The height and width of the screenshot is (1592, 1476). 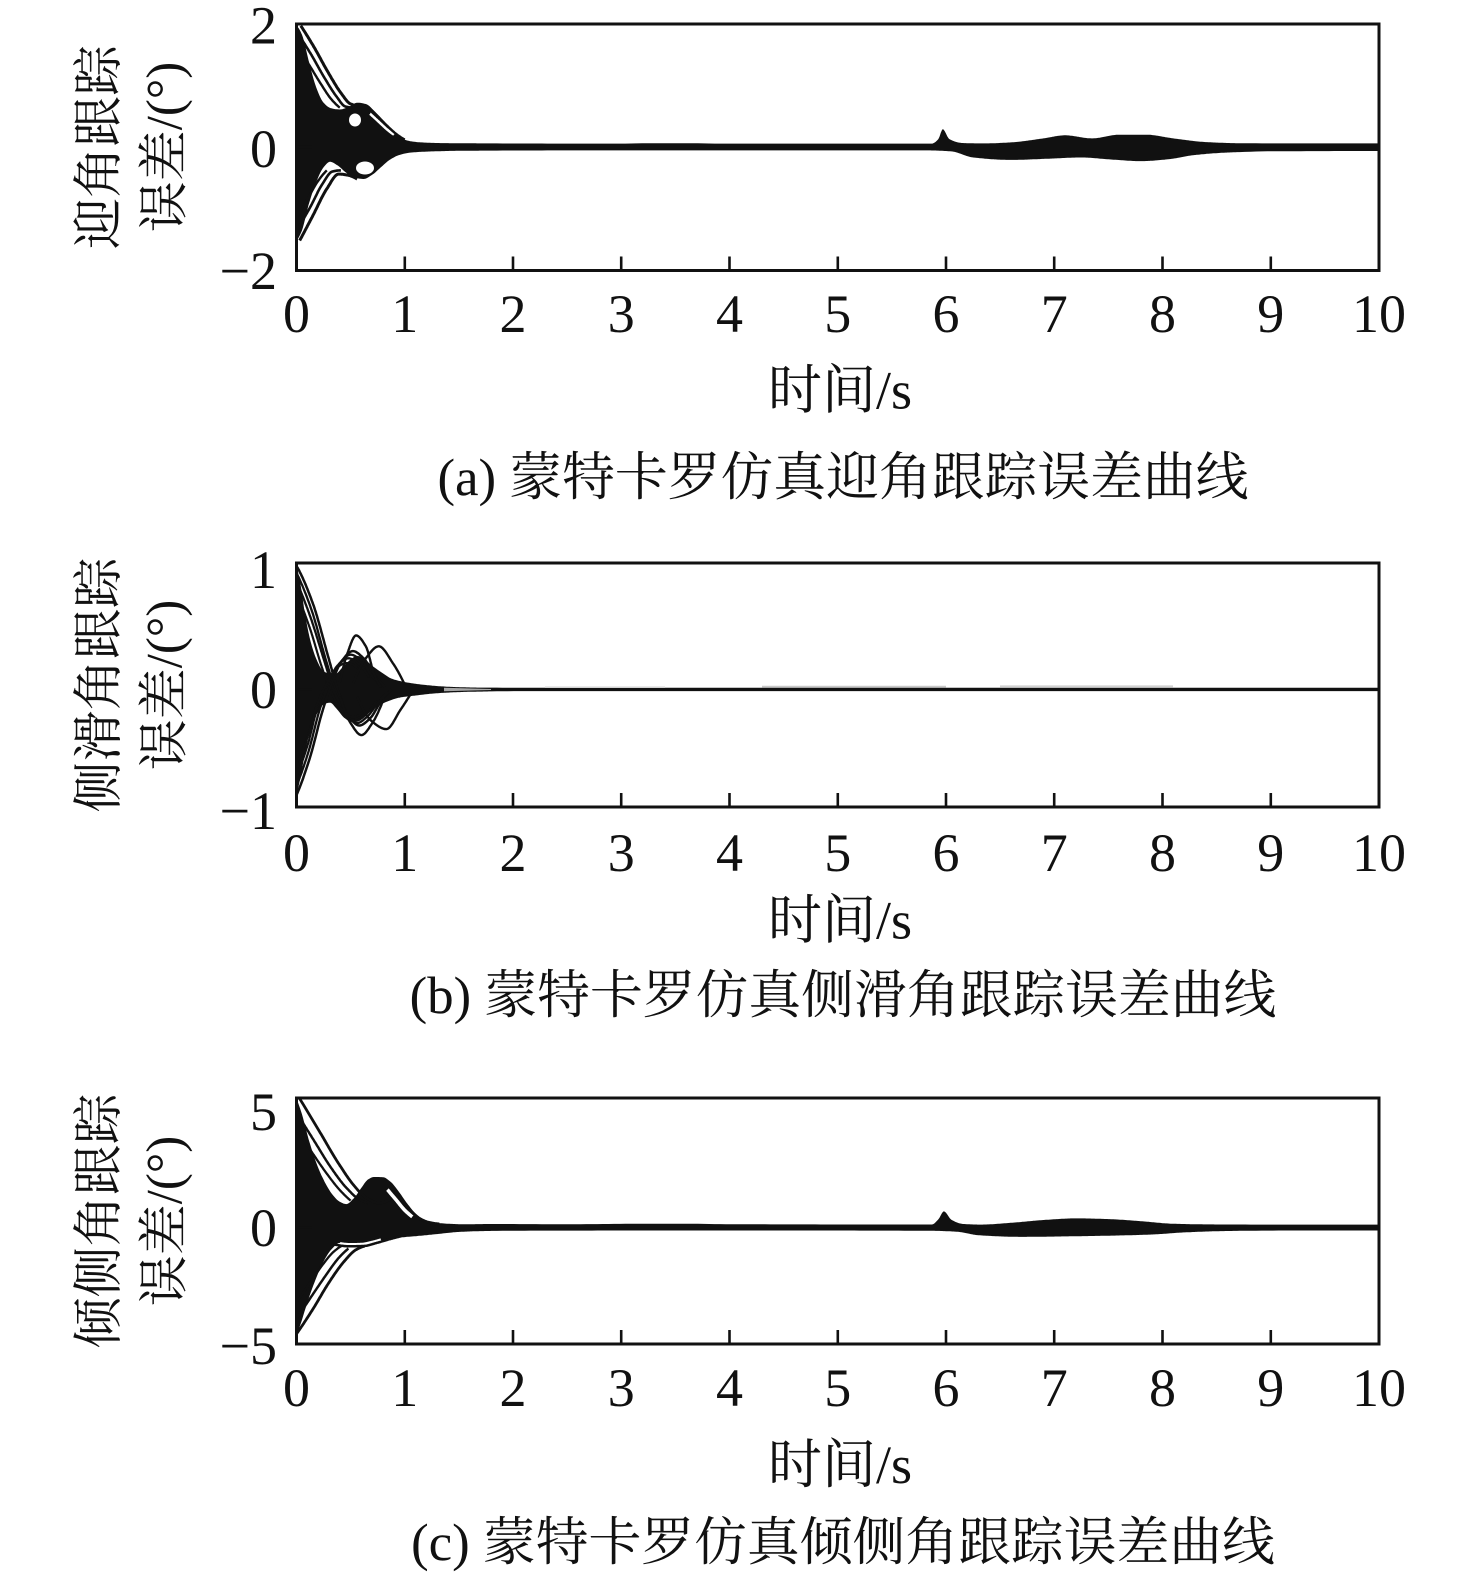 What do you see at coordinates (248, 271) in the screenshot?
I see `svg-text: −2` at bounding box center [248, 271].